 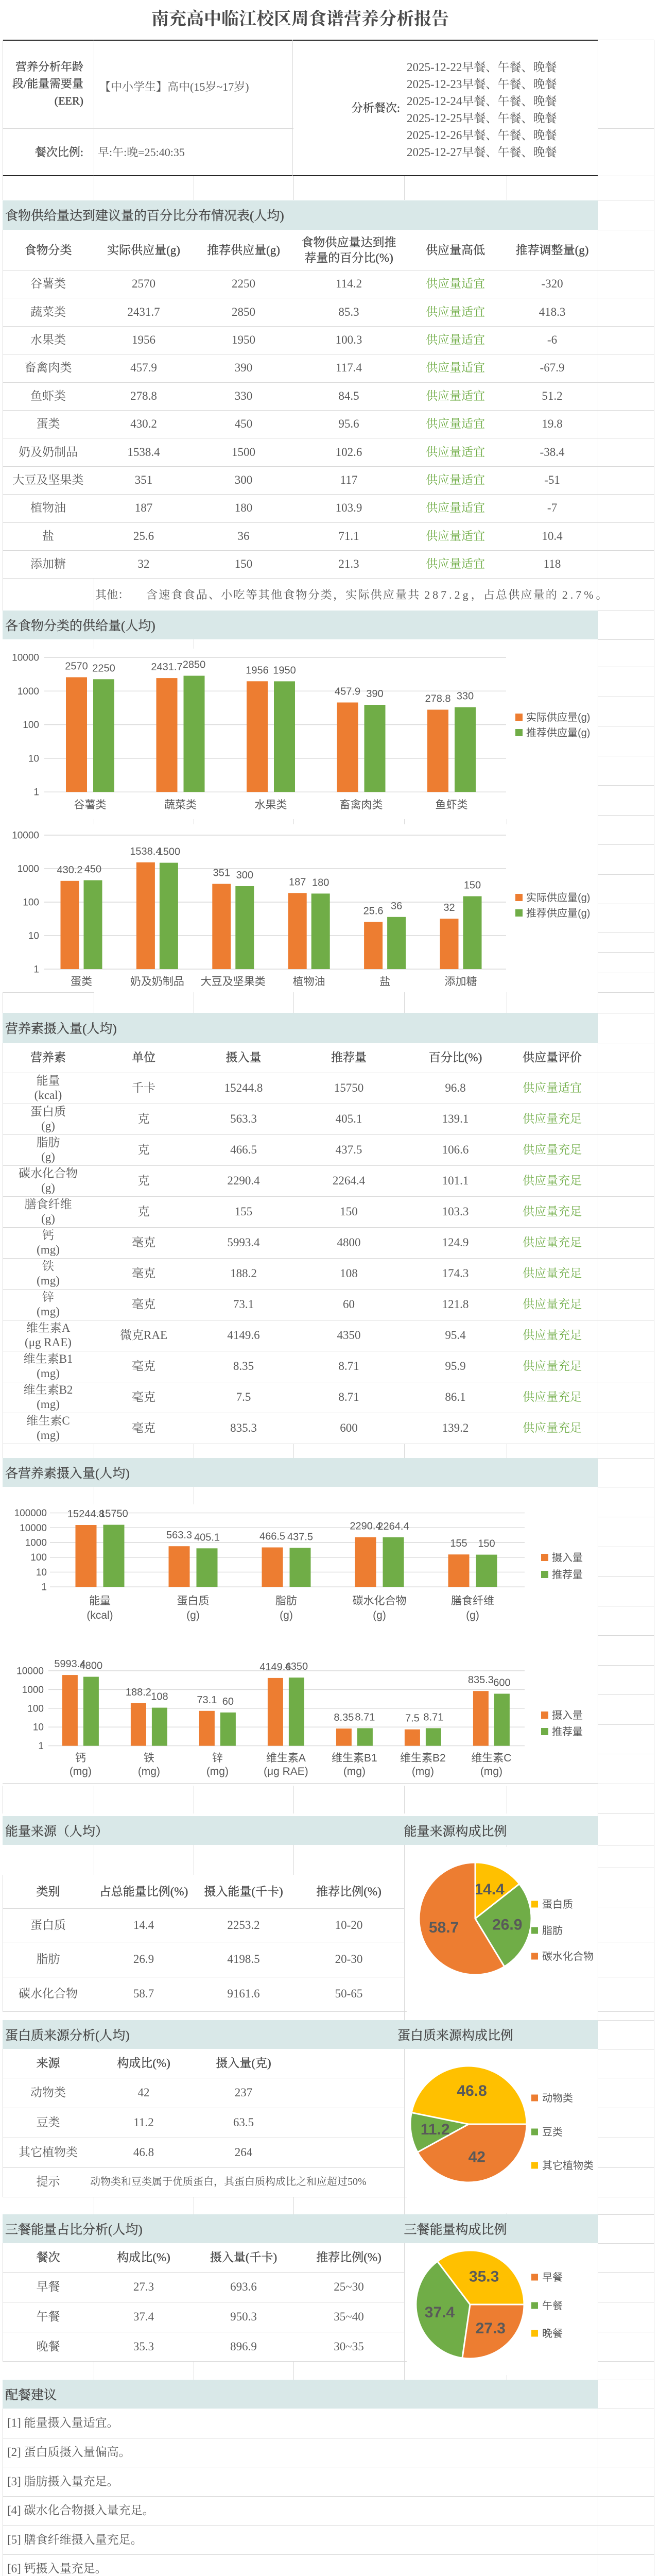 I want to click on svg-text: 维生素B1, so click(x=355, y=1758).